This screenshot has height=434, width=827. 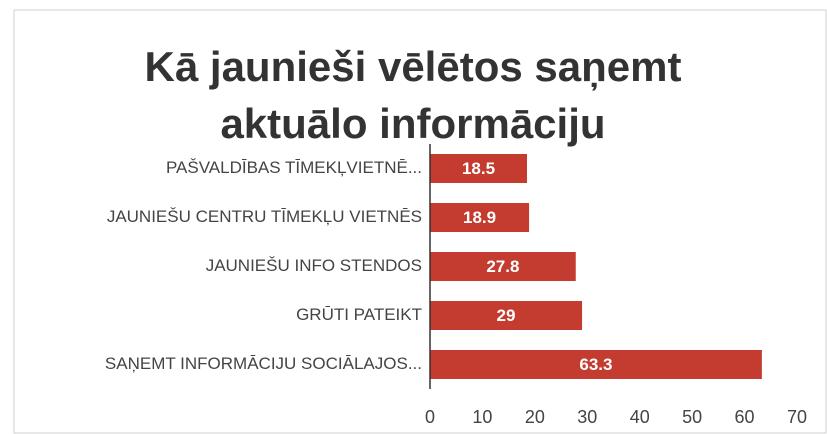 I want to click on x-tick-label: 60, so click(x=745, y=417).